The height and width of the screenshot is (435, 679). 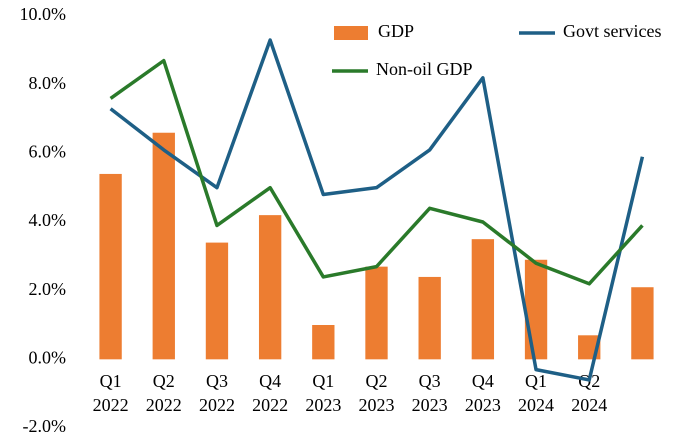 What do you see at coordinates (48, 220) in the screenshot?
I see `y-tick-label: 4.0%` at bounding box center [48, 220].